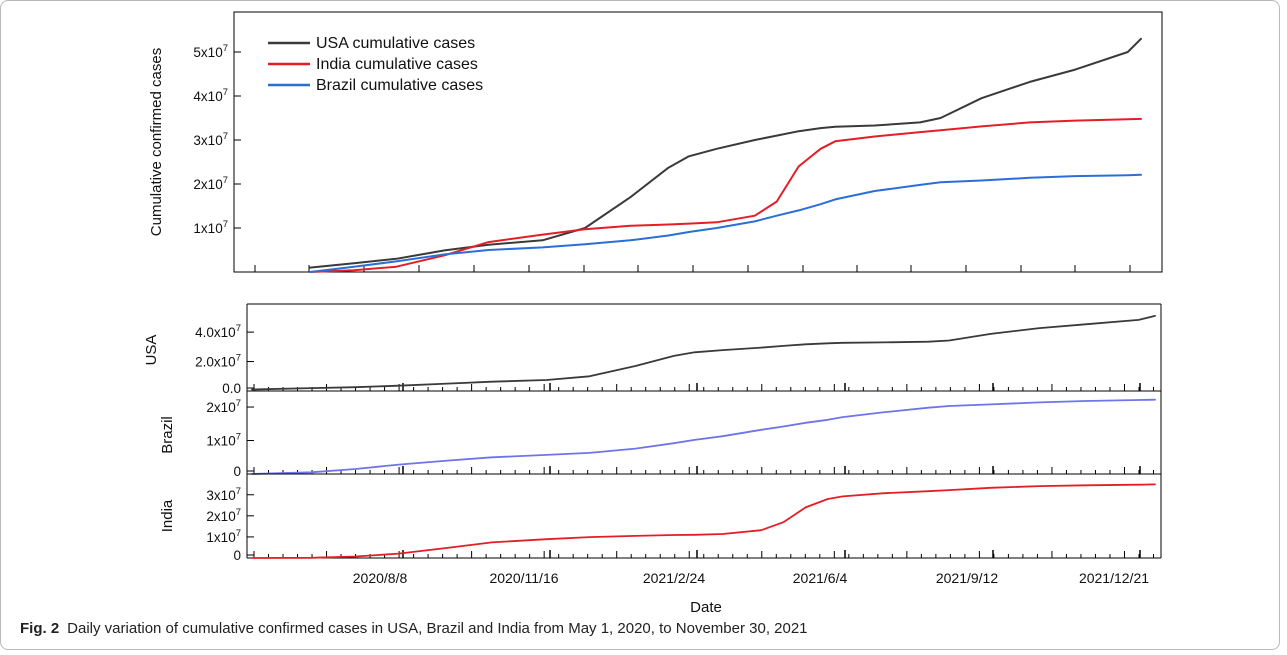 Image resolution: width=1287 pixels, height=655 pixels. I want to click on caption-label: Fig. 2, so click(40, 628).